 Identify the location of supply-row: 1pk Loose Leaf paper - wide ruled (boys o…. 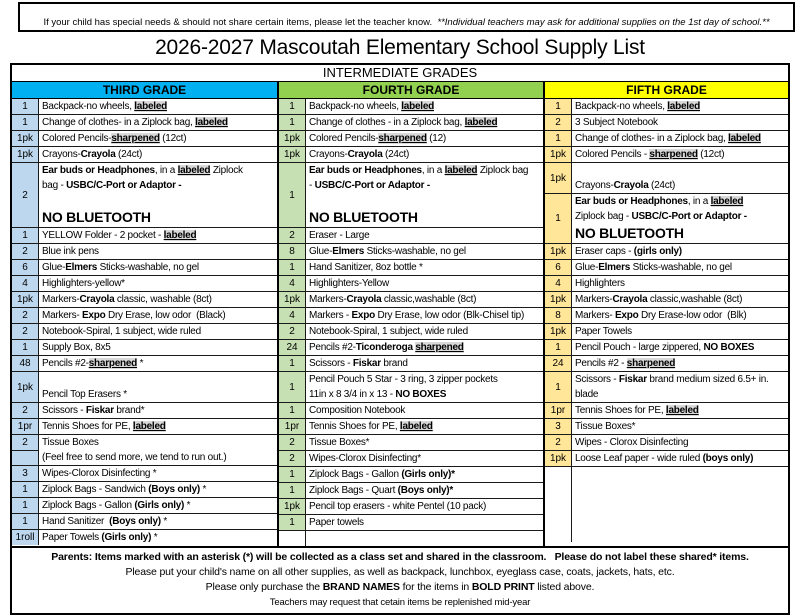
(666, 458).